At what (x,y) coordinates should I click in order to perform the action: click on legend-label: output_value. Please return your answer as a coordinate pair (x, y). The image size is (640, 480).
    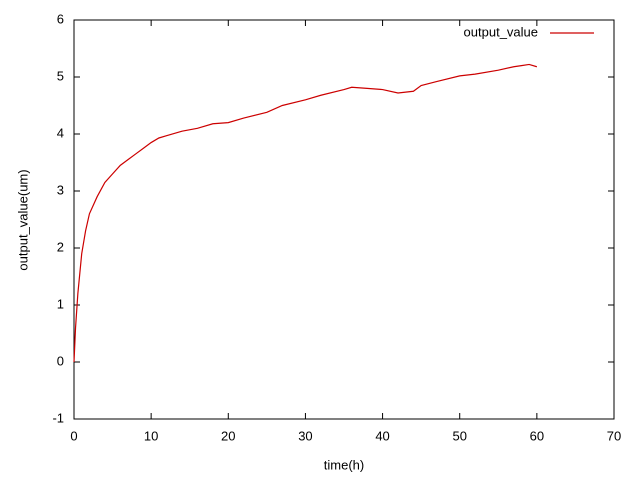
    Looking at the image, I should click on (501, 31).